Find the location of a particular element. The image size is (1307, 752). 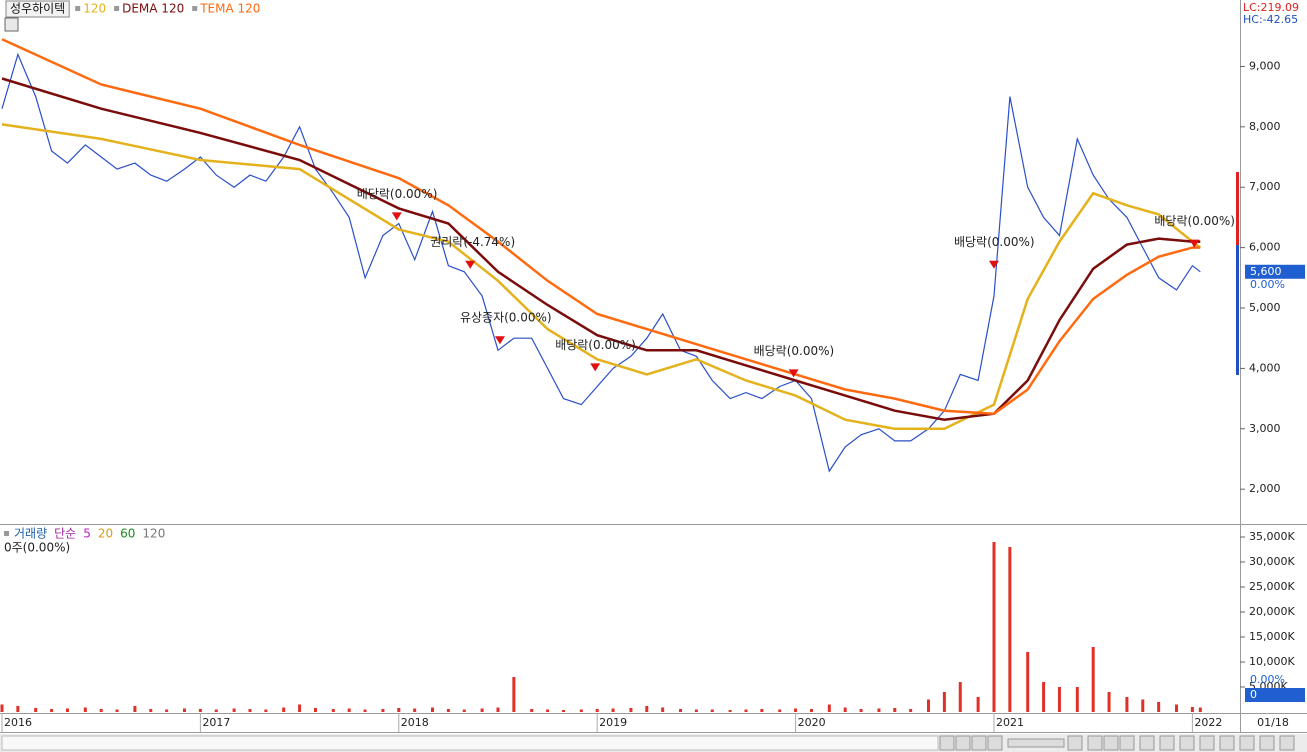

x-tick-label: 2020 is located at coordinates (812, 722).